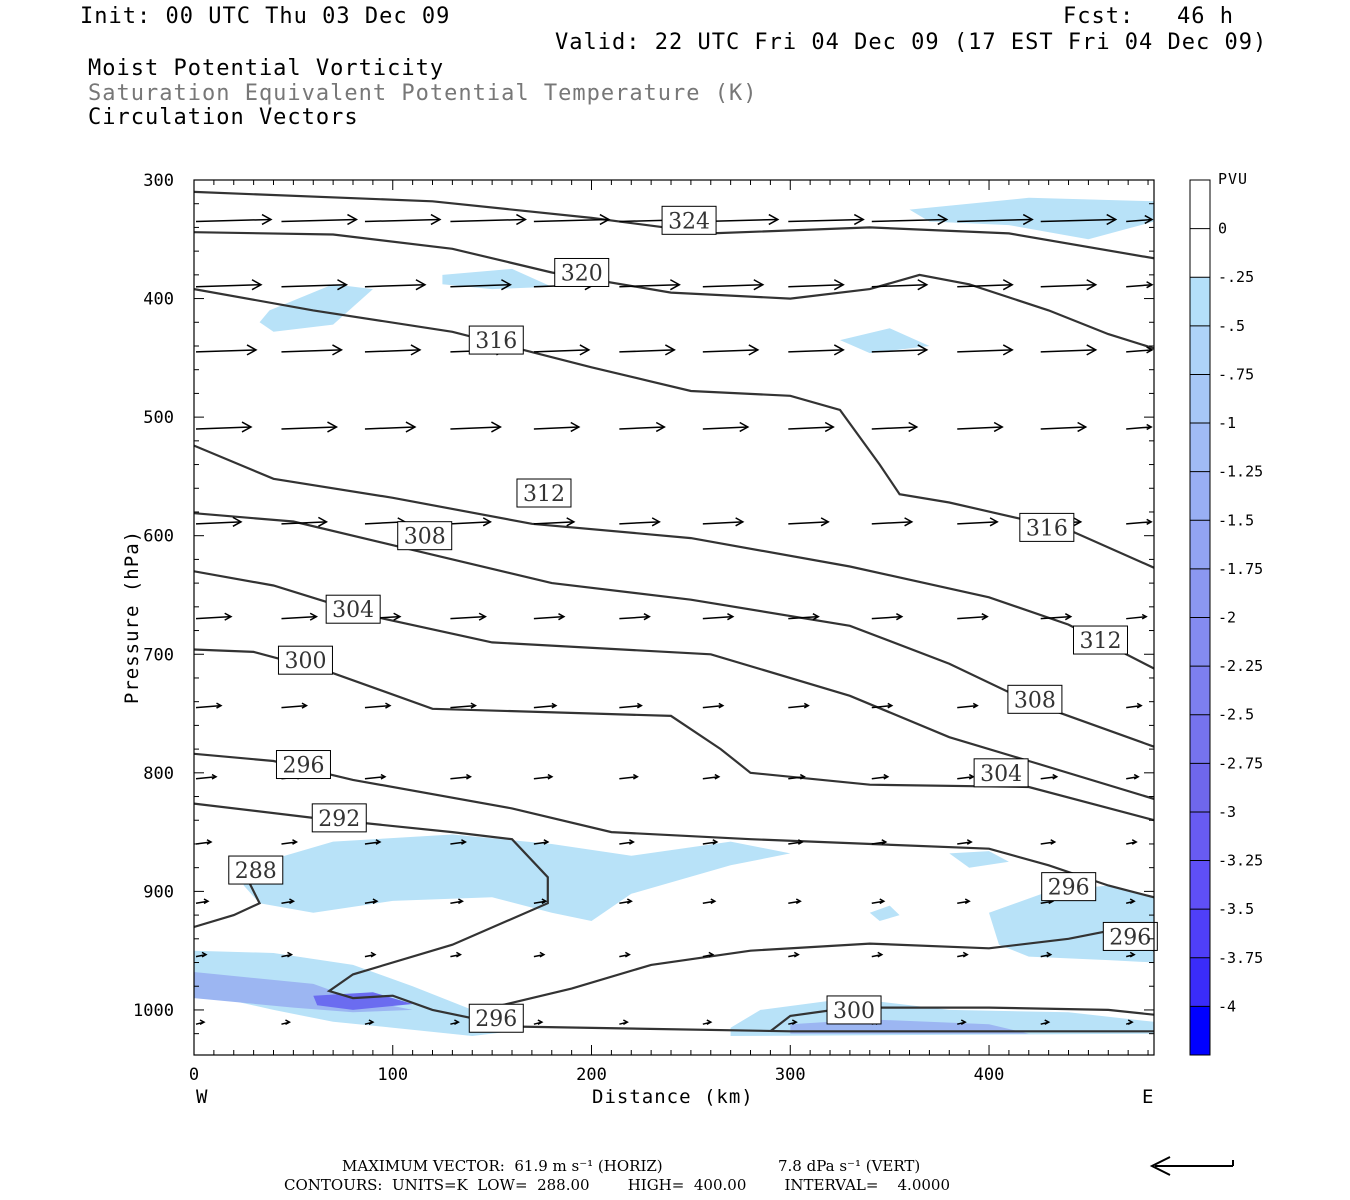 The height and width of the screenshot is (1200, 1350). What do you see at coordinates (1222, 229) in the screenshot?
I see `colorbar-label: 0` at bounding box center [1222, 229].